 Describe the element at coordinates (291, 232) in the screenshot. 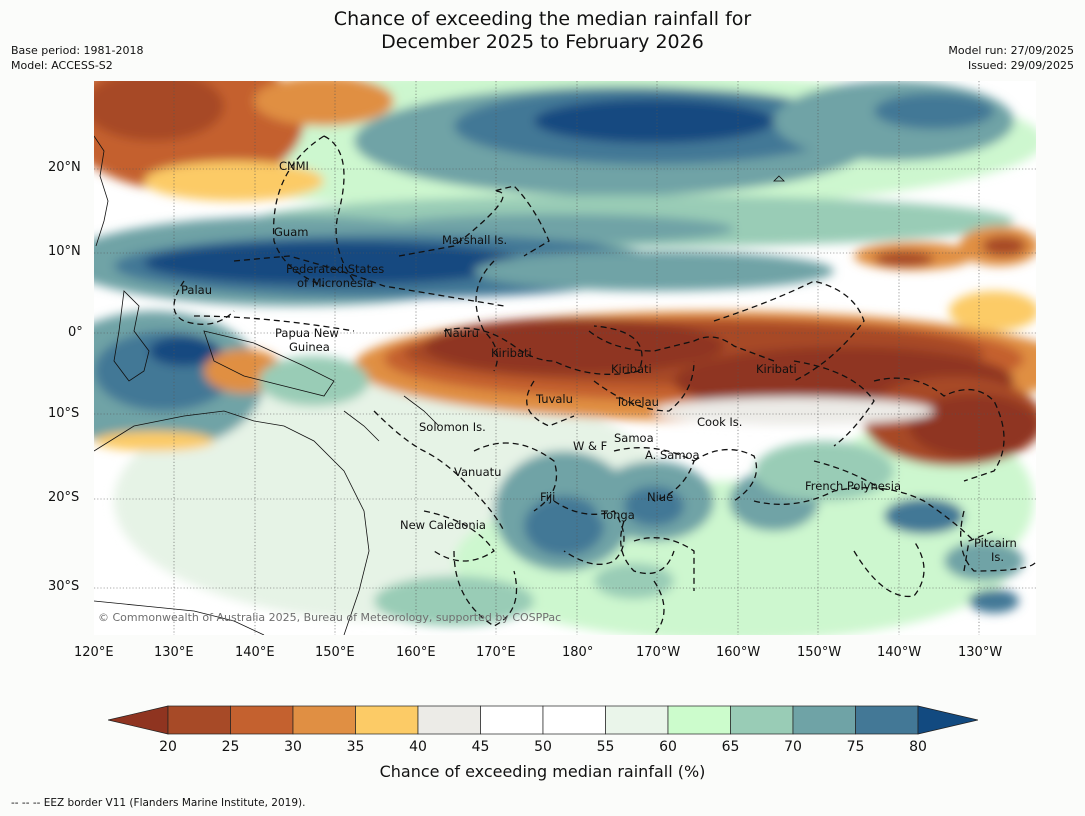

I see `region-label: Guam` at that location.